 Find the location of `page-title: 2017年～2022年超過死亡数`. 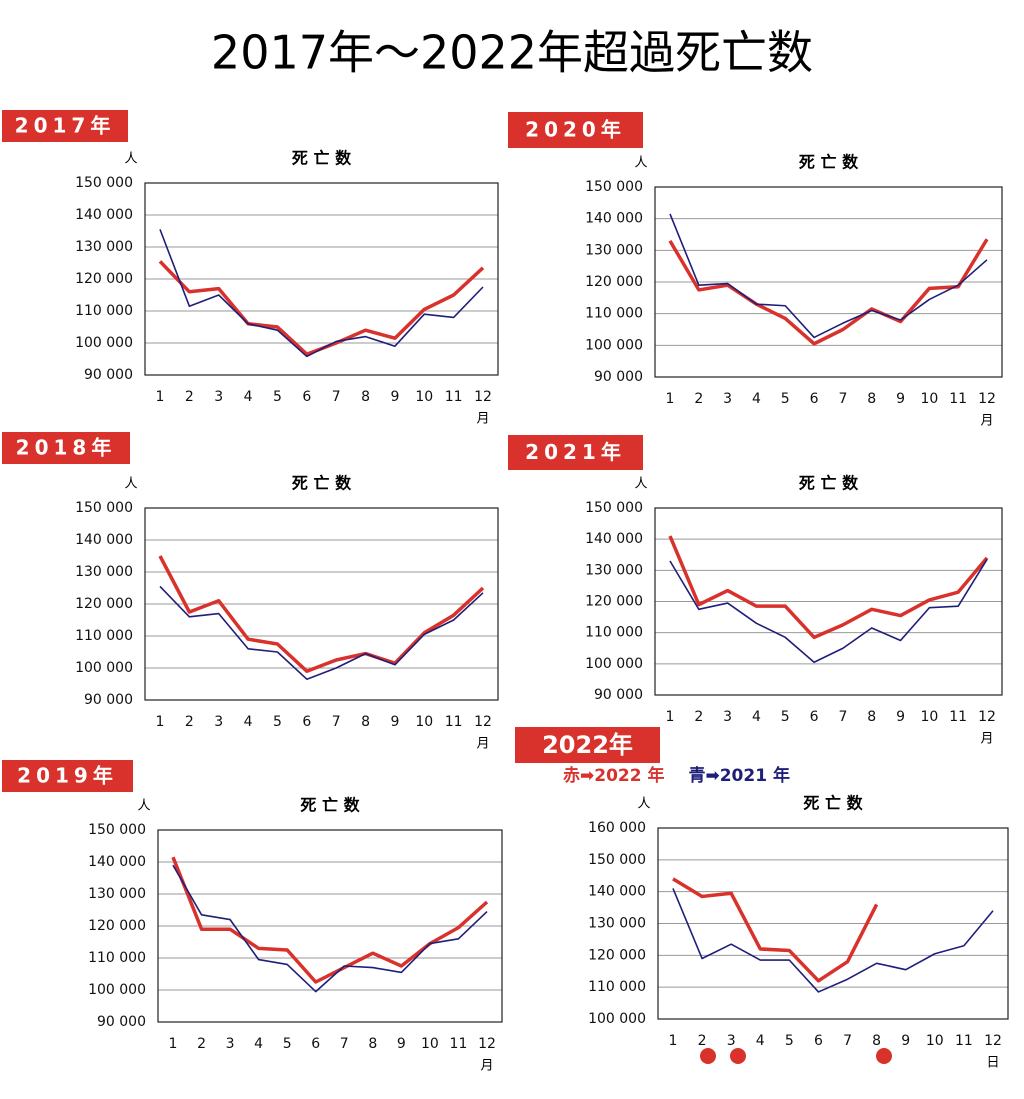

page-title: 2017年～2022年超過死亡数 is located at coordinates (512, 53).